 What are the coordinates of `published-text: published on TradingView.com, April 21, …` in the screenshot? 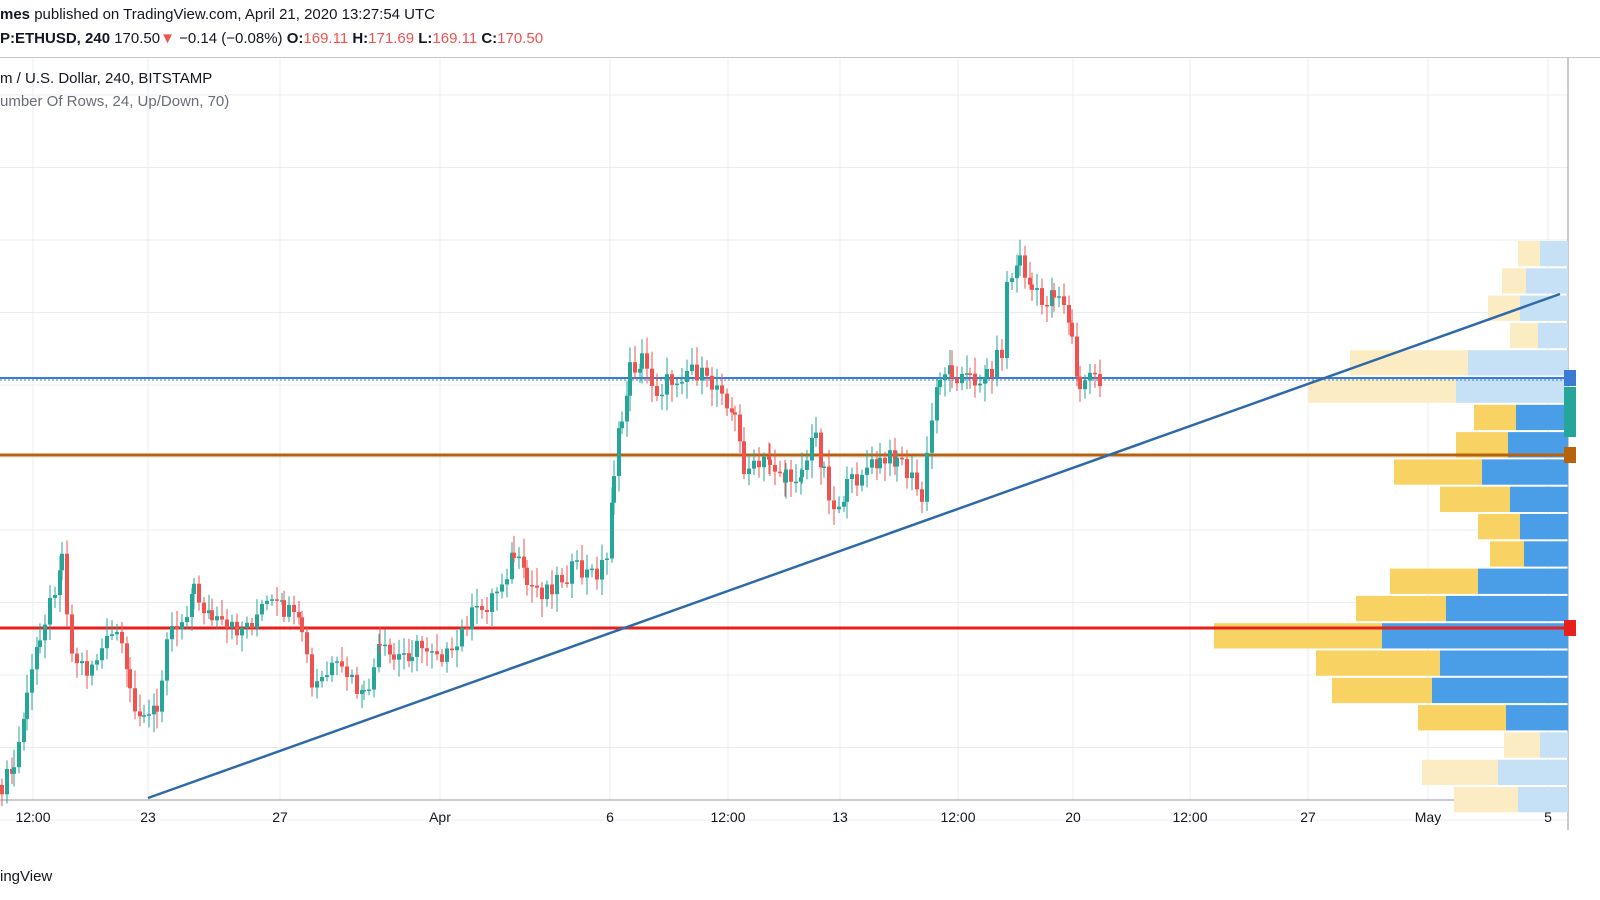 It's located at (233, 14).